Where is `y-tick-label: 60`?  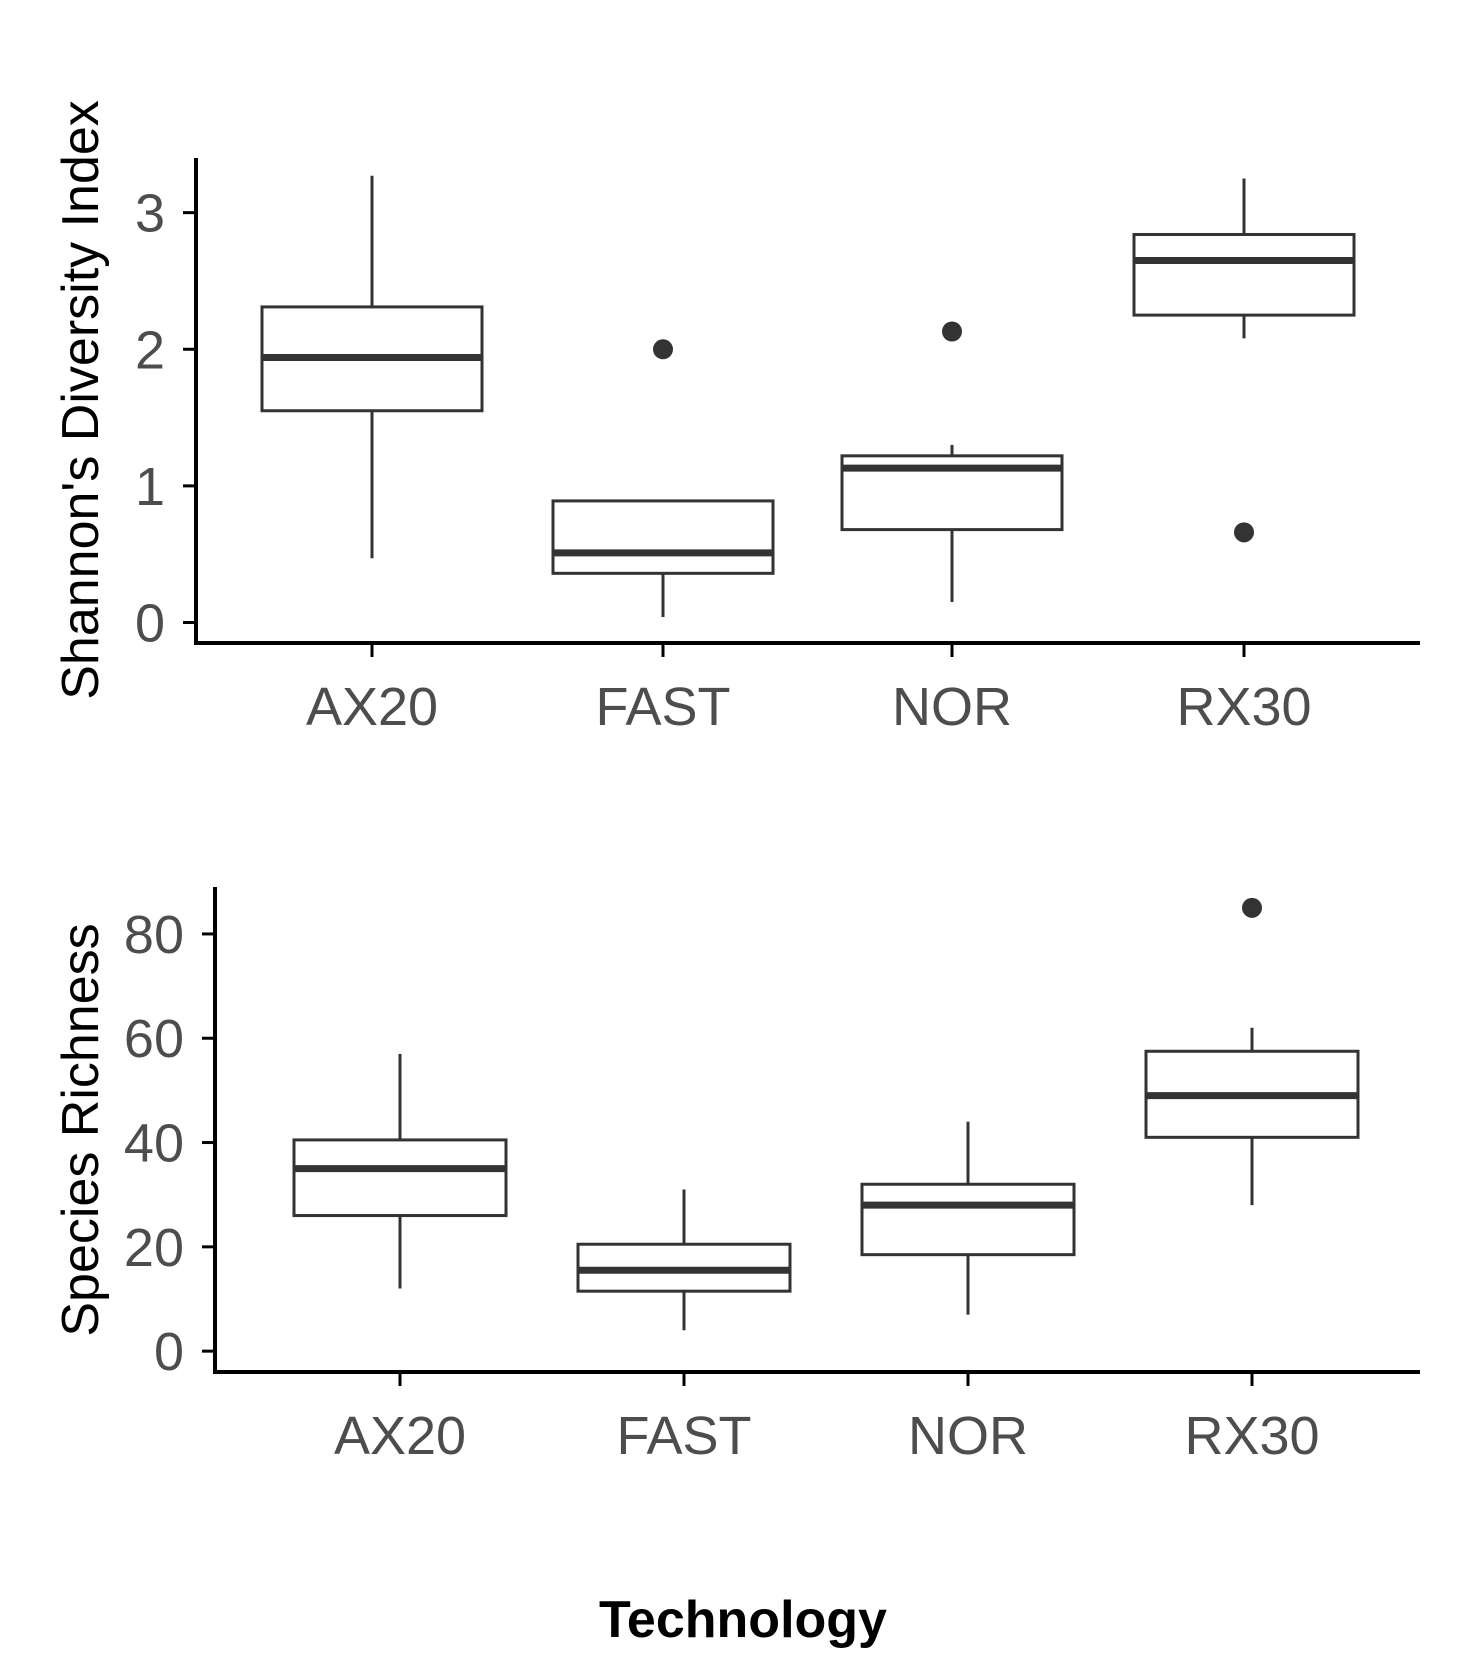 y-tick-label: 60 is located at coordinates (154, 1039).